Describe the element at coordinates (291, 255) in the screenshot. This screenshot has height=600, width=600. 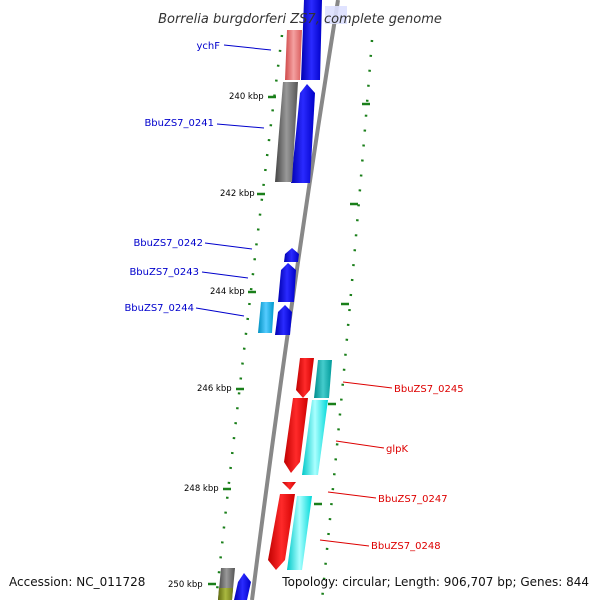
I see `BbuZS7_0242-cds-plus` at that location.